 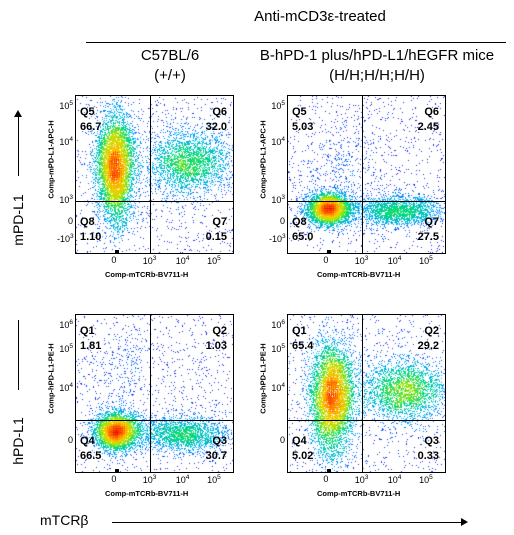 What do you see at coordinates (170, 75) in the screenshot?
I see `col1-title-line2: (+/+)` at bounding box center [170, 75].